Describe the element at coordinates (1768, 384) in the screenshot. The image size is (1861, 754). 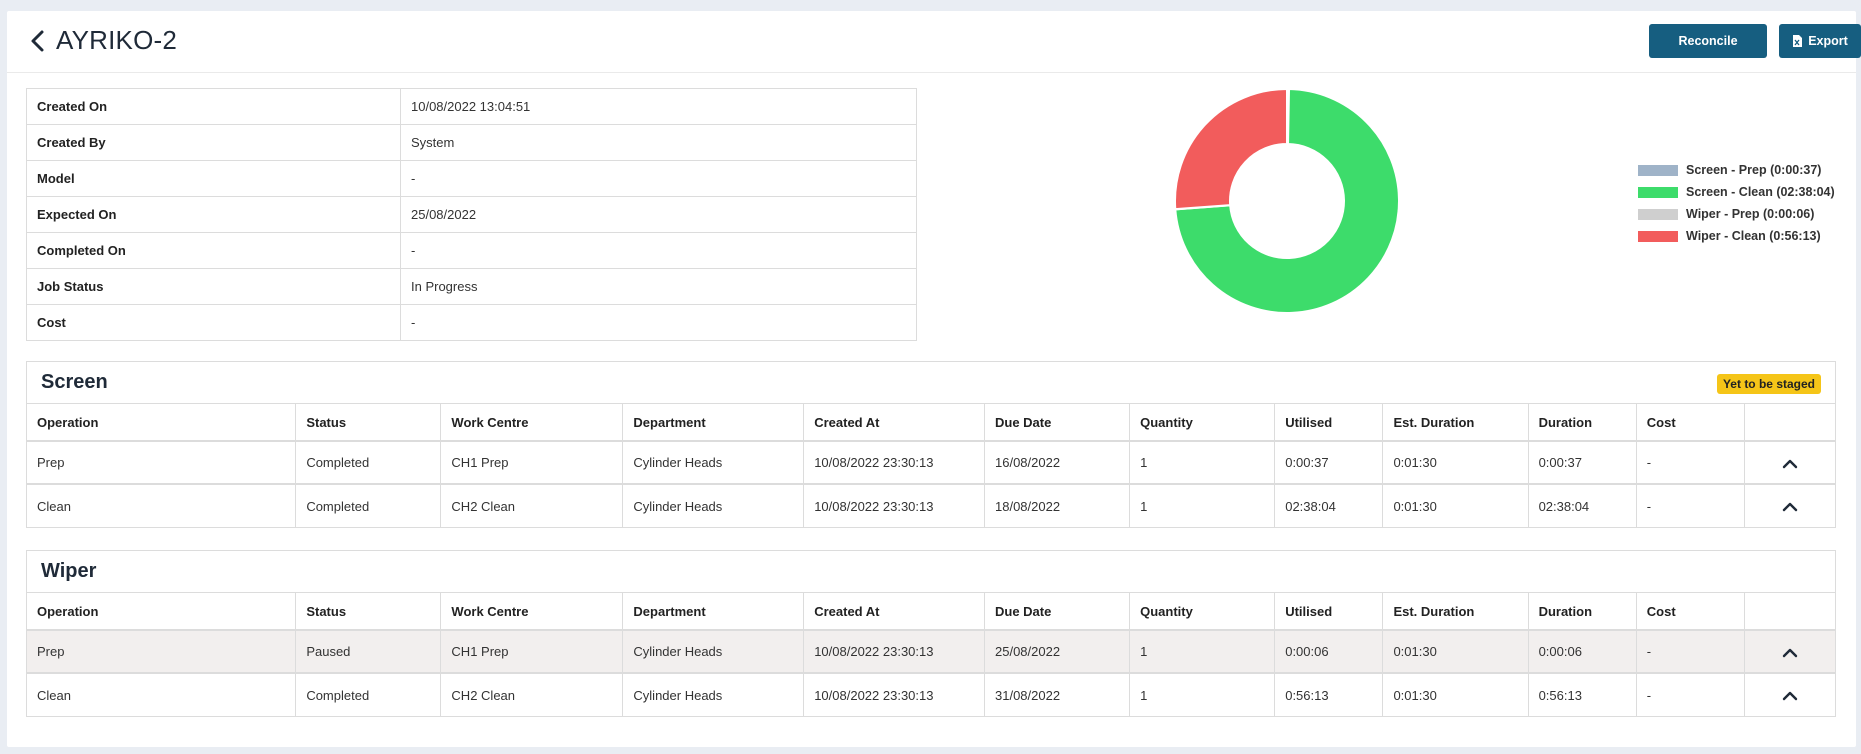
I see `status-badge: Yet to be staged` at that location.